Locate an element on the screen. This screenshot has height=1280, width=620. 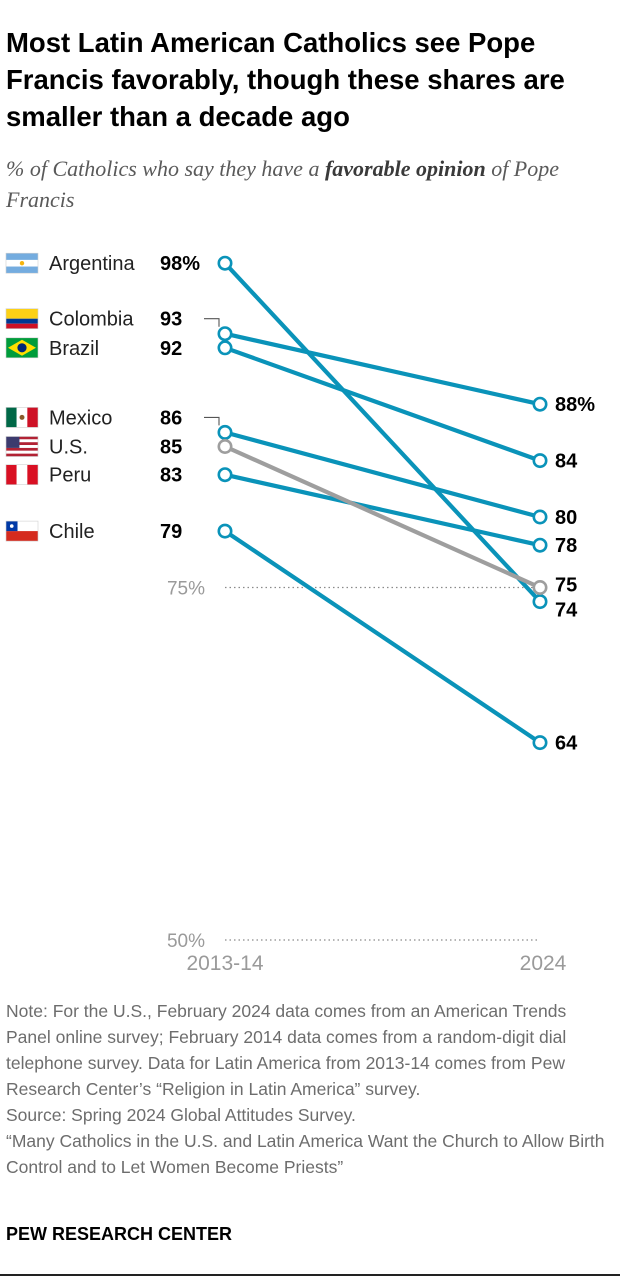
start-value-label: 85 is located at coordinates (171, 448).